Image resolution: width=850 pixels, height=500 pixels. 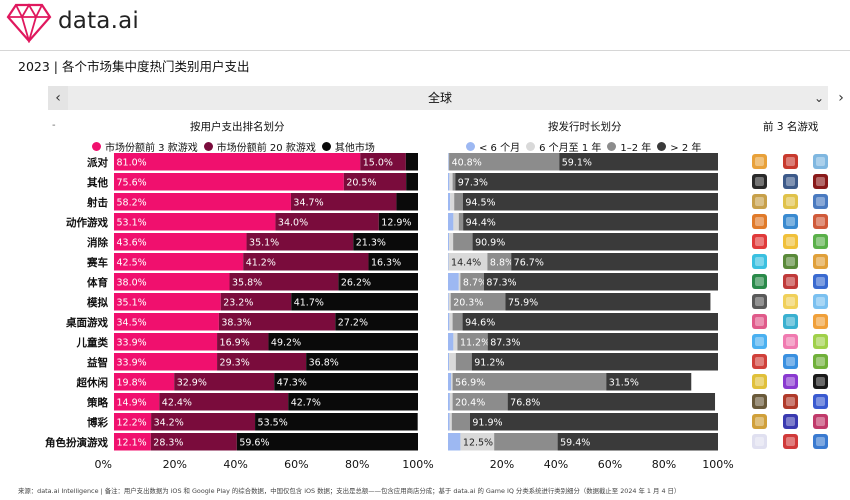 I want to click on next-region-button: ›, so click(x=841, y=98).